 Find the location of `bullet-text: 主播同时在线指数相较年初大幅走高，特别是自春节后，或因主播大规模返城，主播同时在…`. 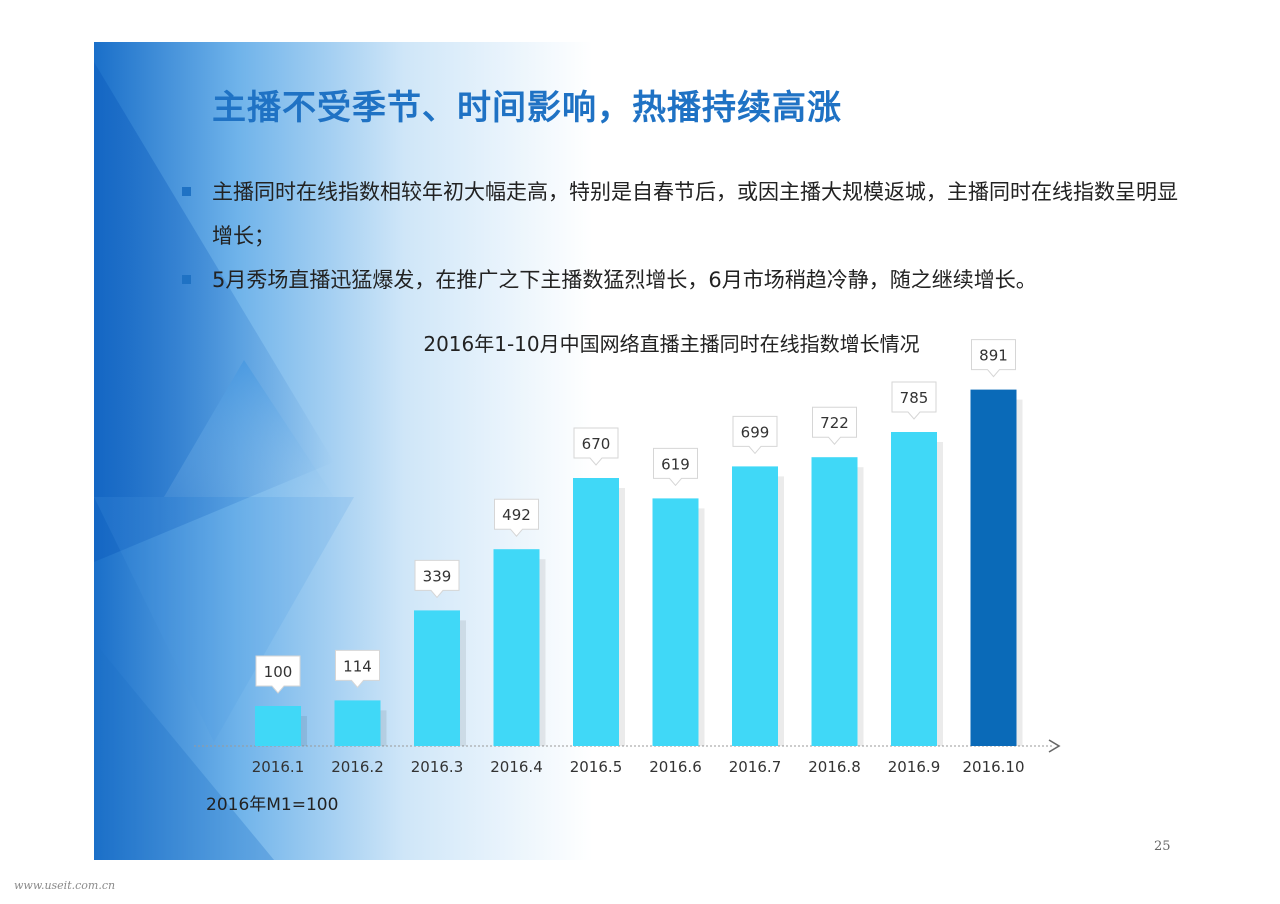

bullet-text: 主播同时在线指数相较年初大幅走高，特别是自春节后，或因主播大规模返城，主播同时在… is located at coordinates (695, 214).